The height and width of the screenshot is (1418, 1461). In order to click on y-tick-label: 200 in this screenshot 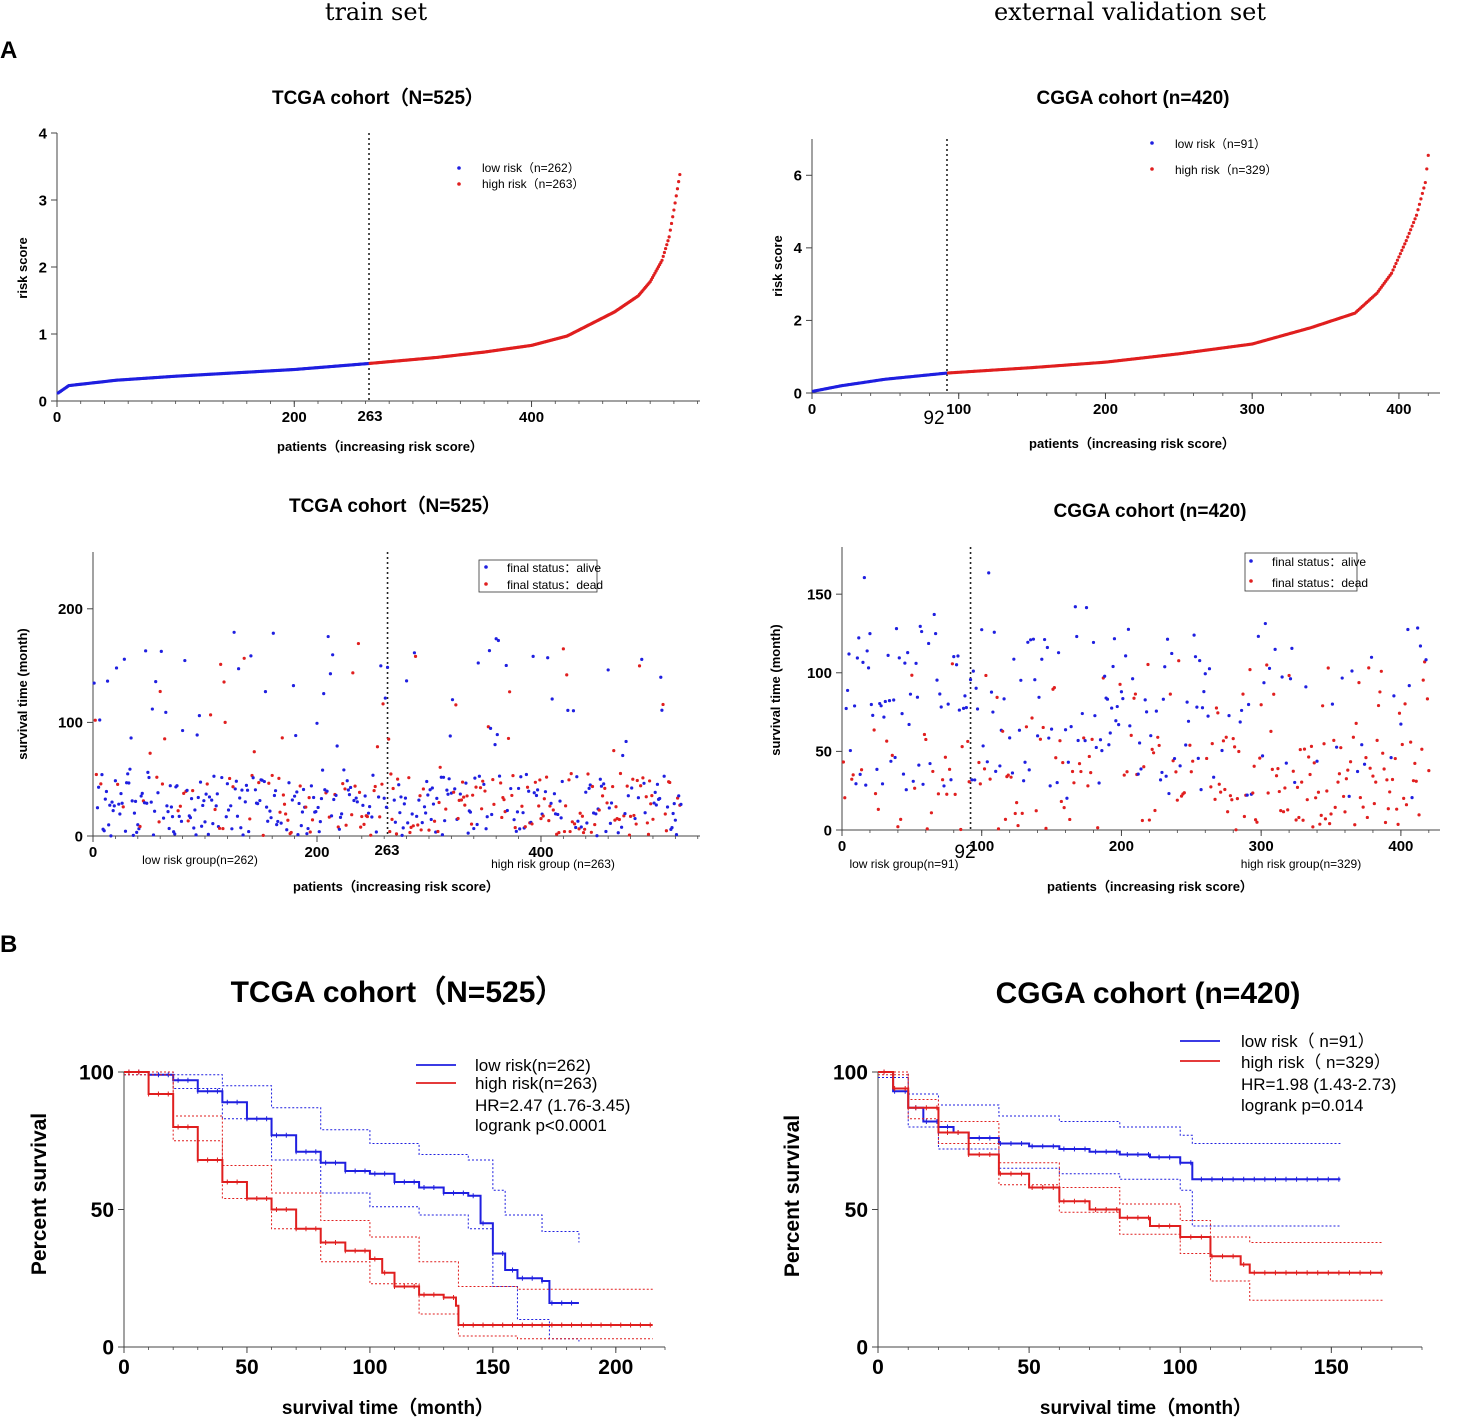, I will do `click(70, 609)`.